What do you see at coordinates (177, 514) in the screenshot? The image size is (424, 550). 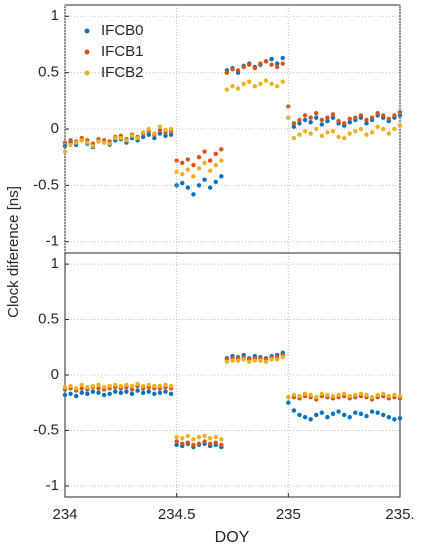 I see `x-tick-label: 234.5` at bounding box center [177, 514].